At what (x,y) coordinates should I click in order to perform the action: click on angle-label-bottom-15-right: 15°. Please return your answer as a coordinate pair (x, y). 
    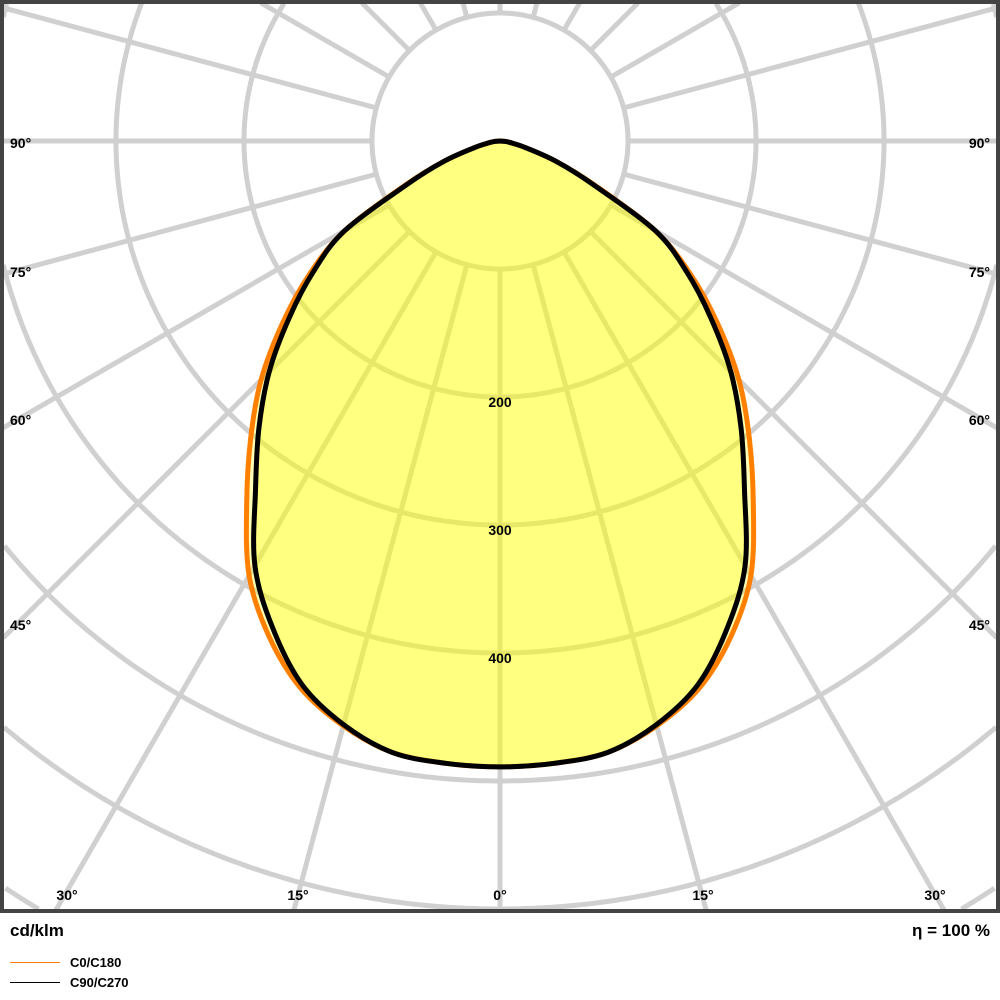
    Looking at the image, I should click on (702, 895).